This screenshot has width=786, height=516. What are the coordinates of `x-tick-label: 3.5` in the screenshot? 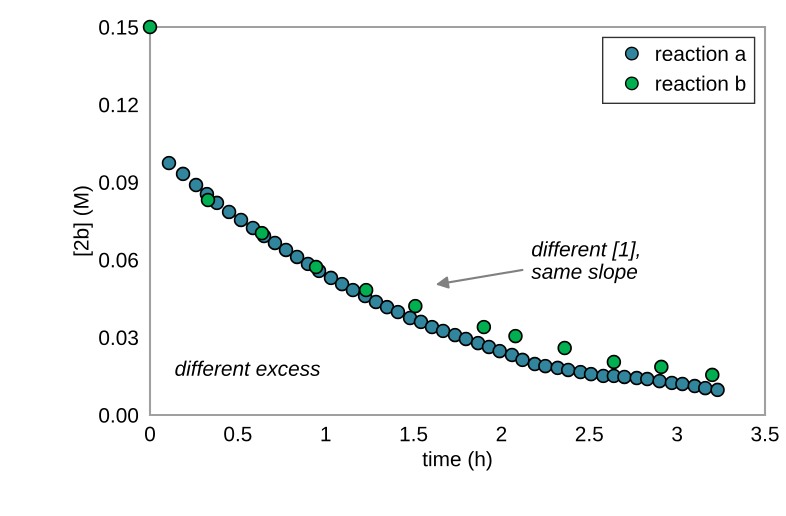 It's located at (765, 434).